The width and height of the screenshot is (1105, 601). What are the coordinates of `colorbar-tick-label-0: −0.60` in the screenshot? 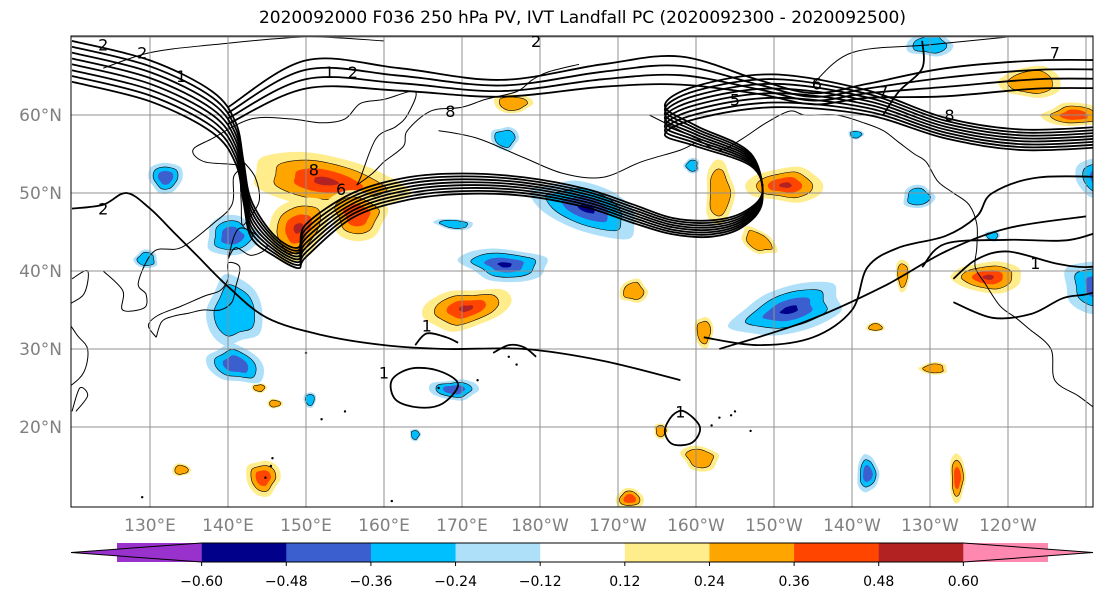 It's located at (201, 582).